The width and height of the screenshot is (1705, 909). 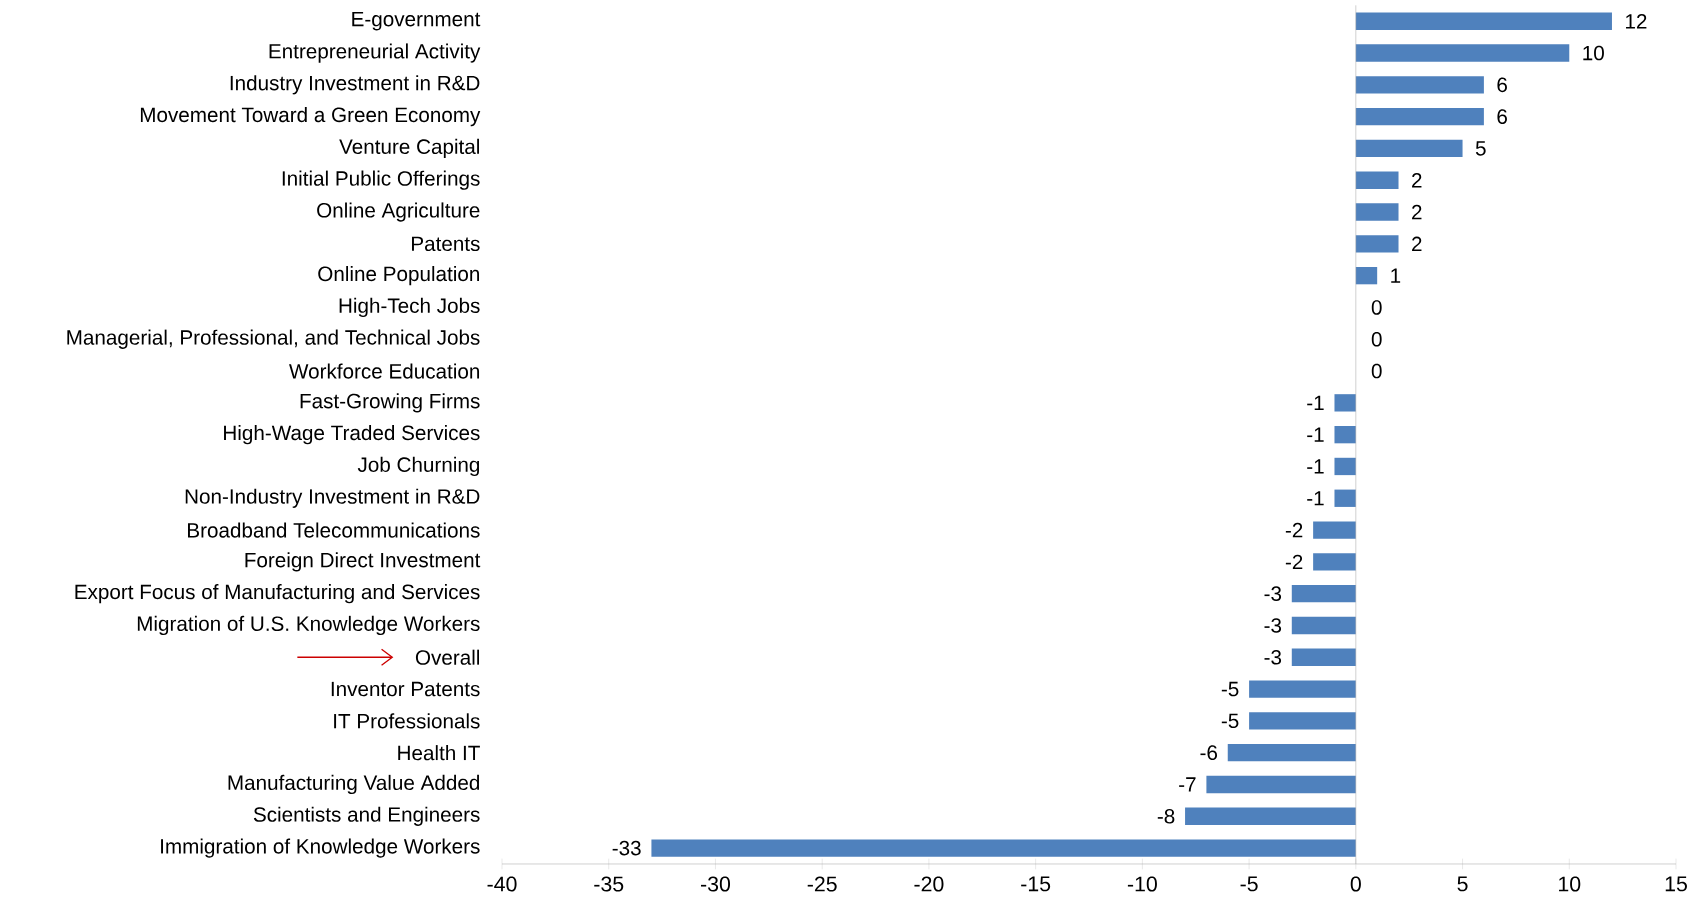 What do you see at coordinates (1249, 884) in the screenshot?
I see `x-tick-label: -5` at bounding box center [1249, 884].